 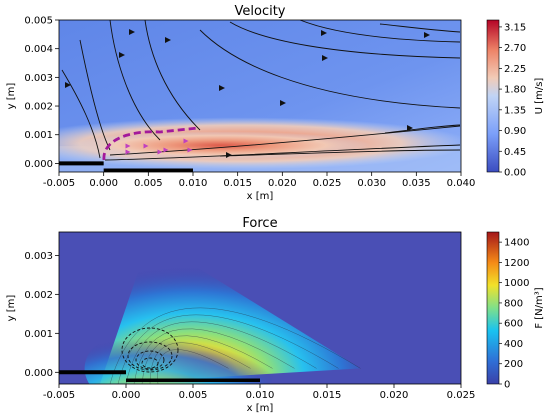 What do you see at coordinates (539, 96) in the screenshot?
I see `colorbar-label: U [m/s]` at bounding box center [539, 96].